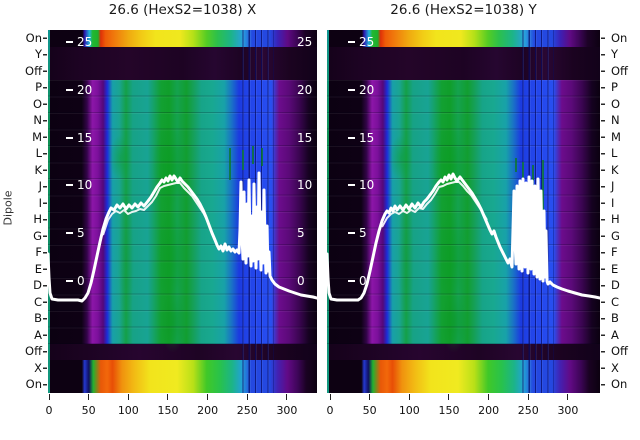  Describe the element at coordinates (37, 235) in the screenshot. I see `dipole-row-label: G` at that location.